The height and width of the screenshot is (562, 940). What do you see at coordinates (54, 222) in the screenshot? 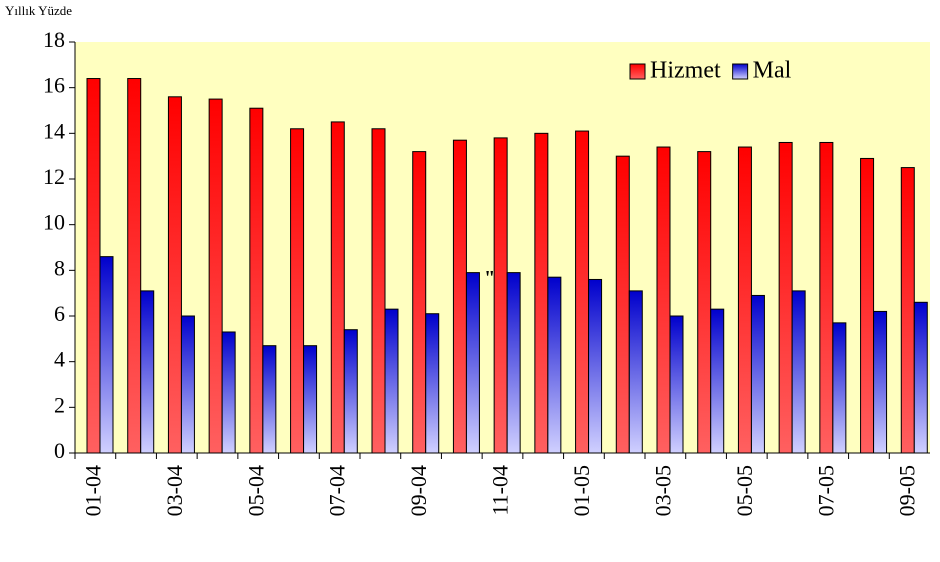
I see `y-tick-label: 10` at bounding box center [54, 222].